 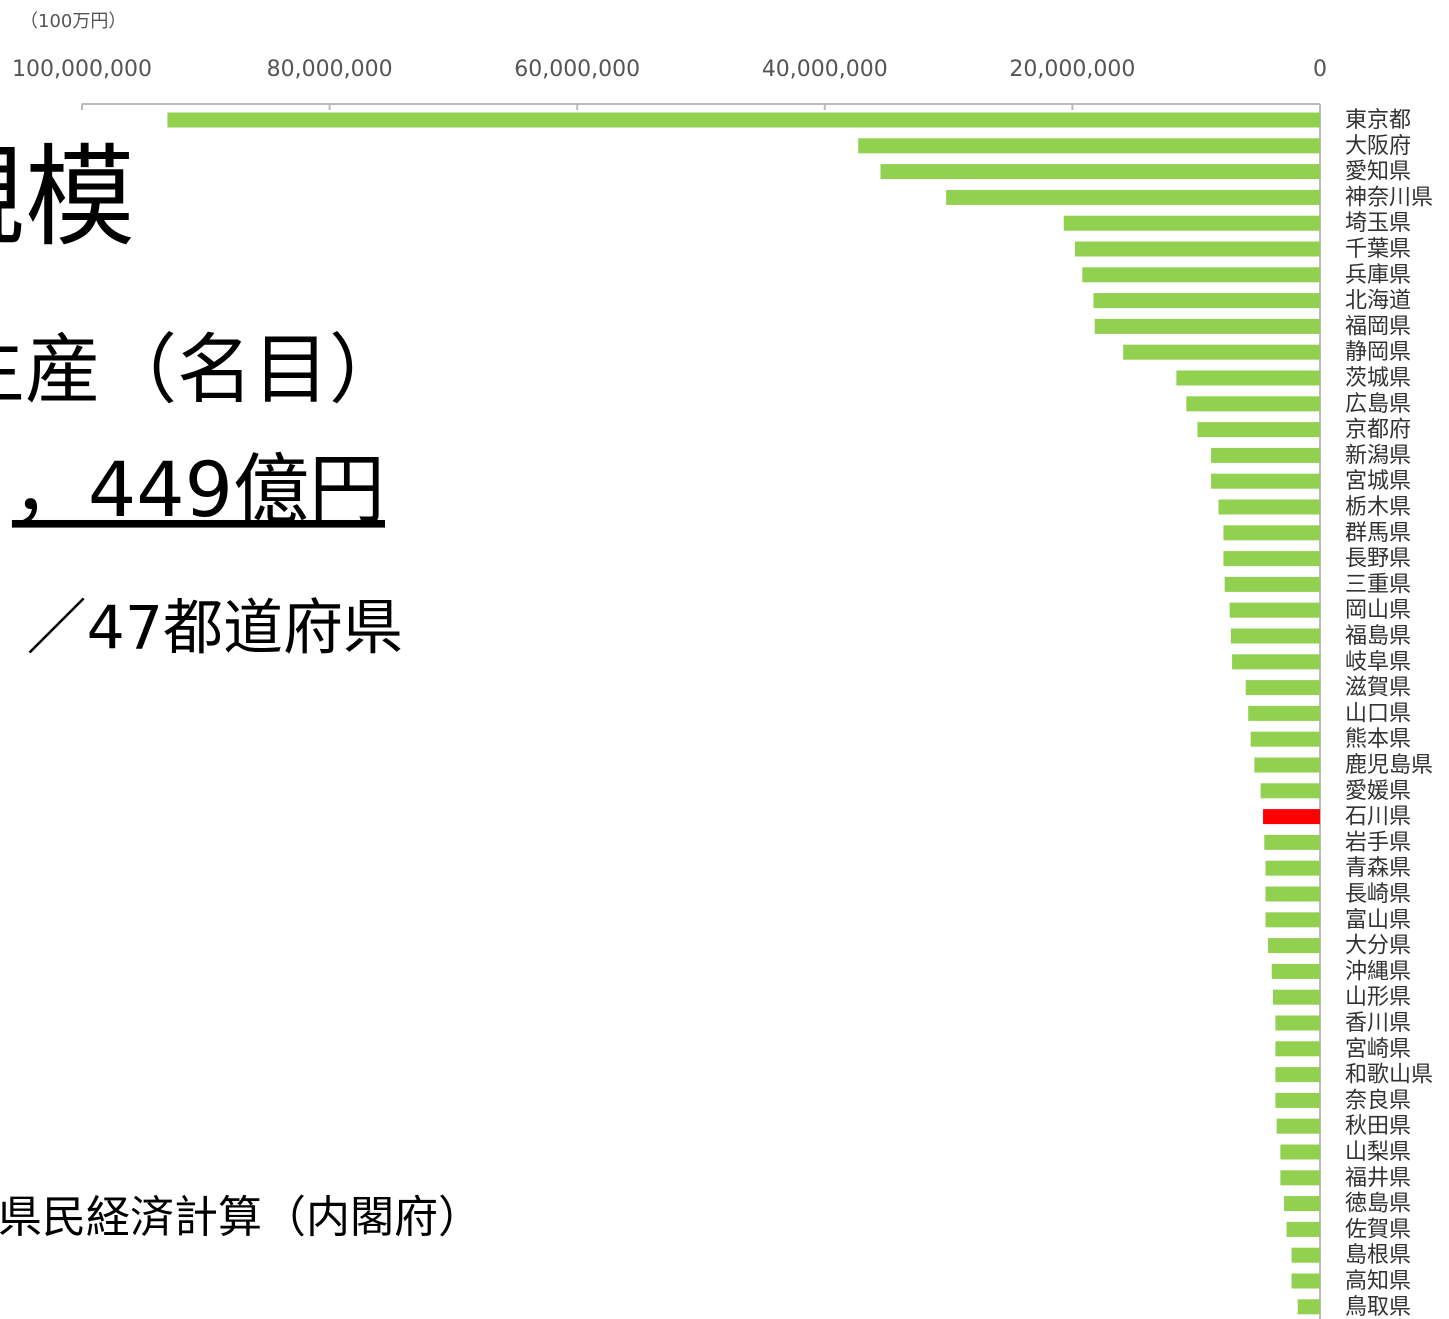 I want to click on y-tick-label: 大阪府, so click(x=1378, y=146).